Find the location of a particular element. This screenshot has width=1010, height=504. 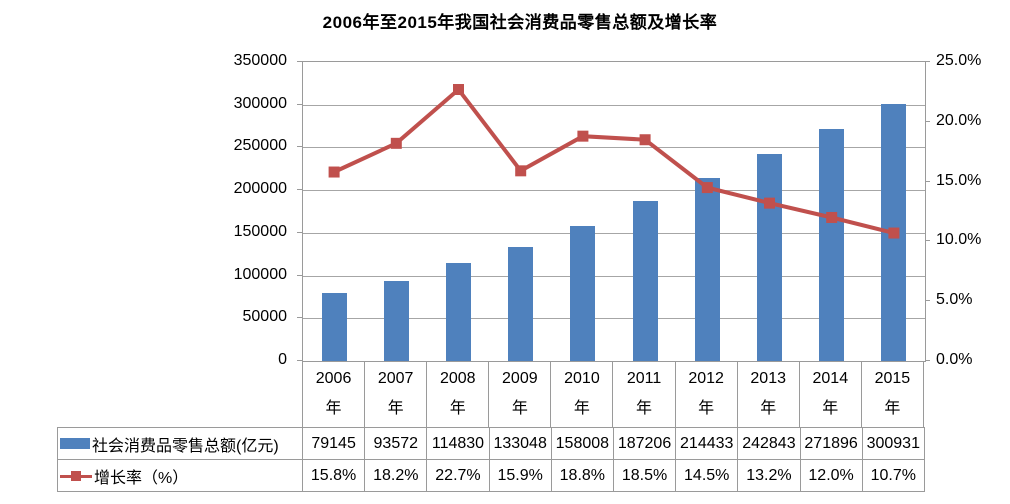

right-axis-tick-label: 10.0% is located at coordinates (959, 240).